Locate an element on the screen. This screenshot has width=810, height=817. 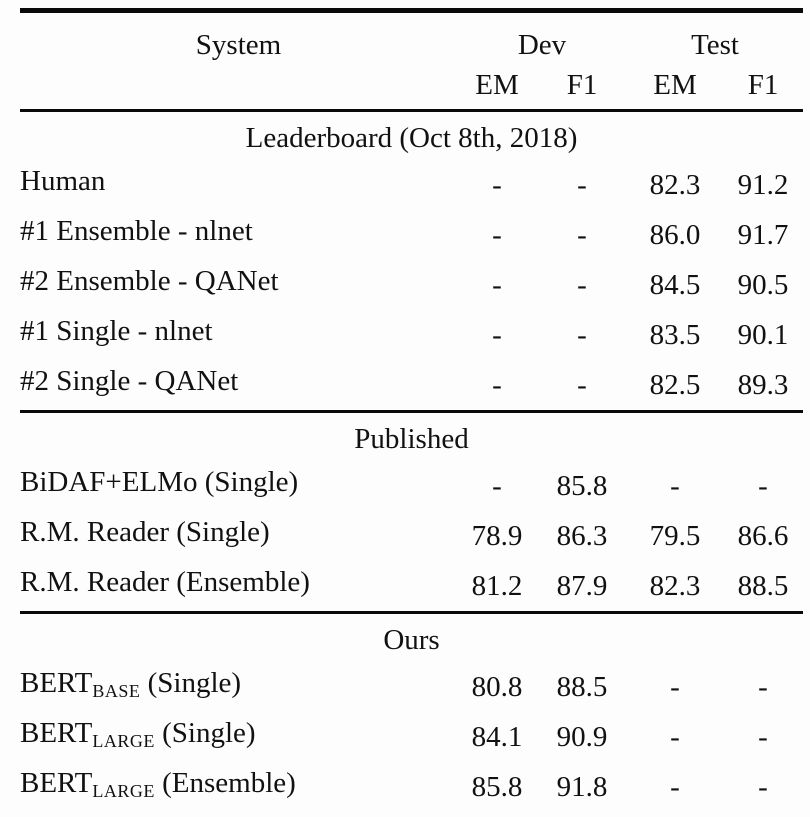
section-title: Leaderboard (Oct 8th, 2018) is located at coordinates (411, 138).